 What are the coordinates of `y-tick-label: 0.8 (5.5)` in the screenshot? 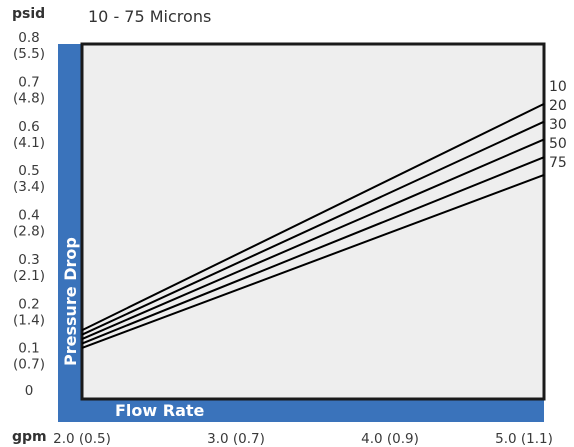 It's located at (29, 46).